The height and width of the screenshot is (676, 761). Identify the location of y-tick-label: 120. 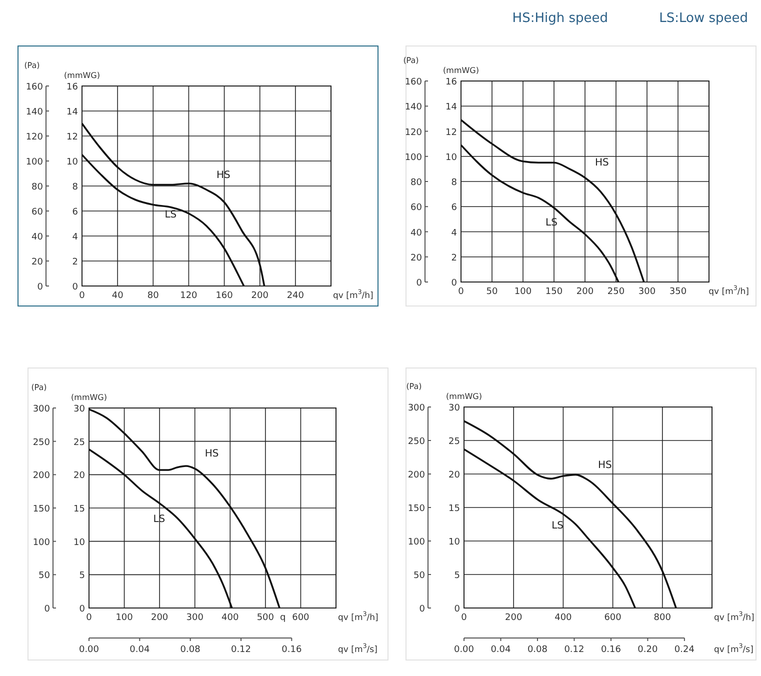
(413, 133).